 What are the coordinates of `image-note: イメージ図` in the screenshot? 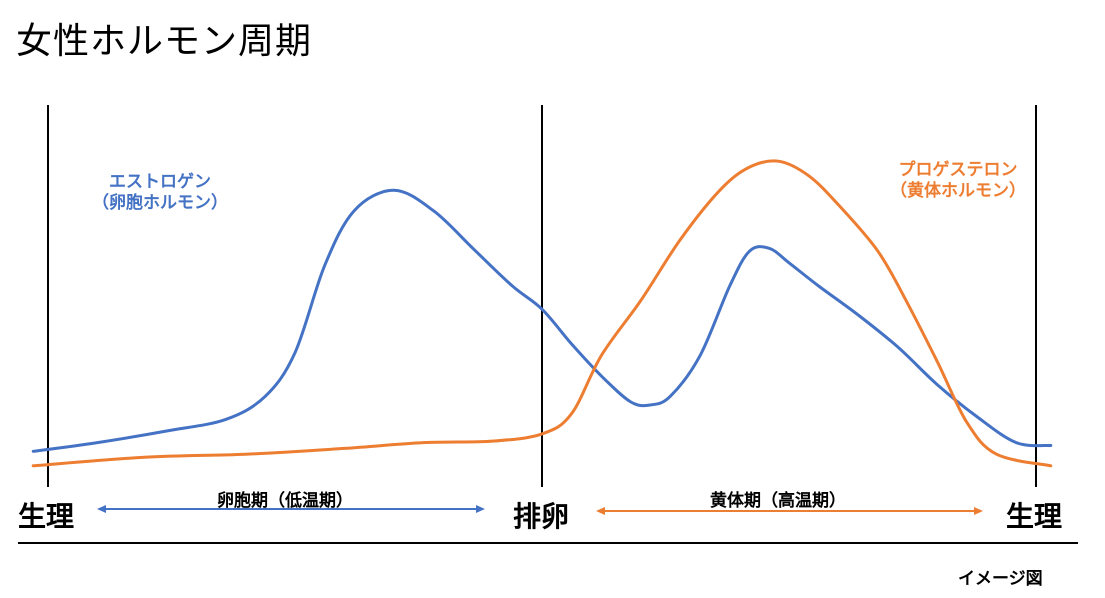 It's located at (1000, 579).